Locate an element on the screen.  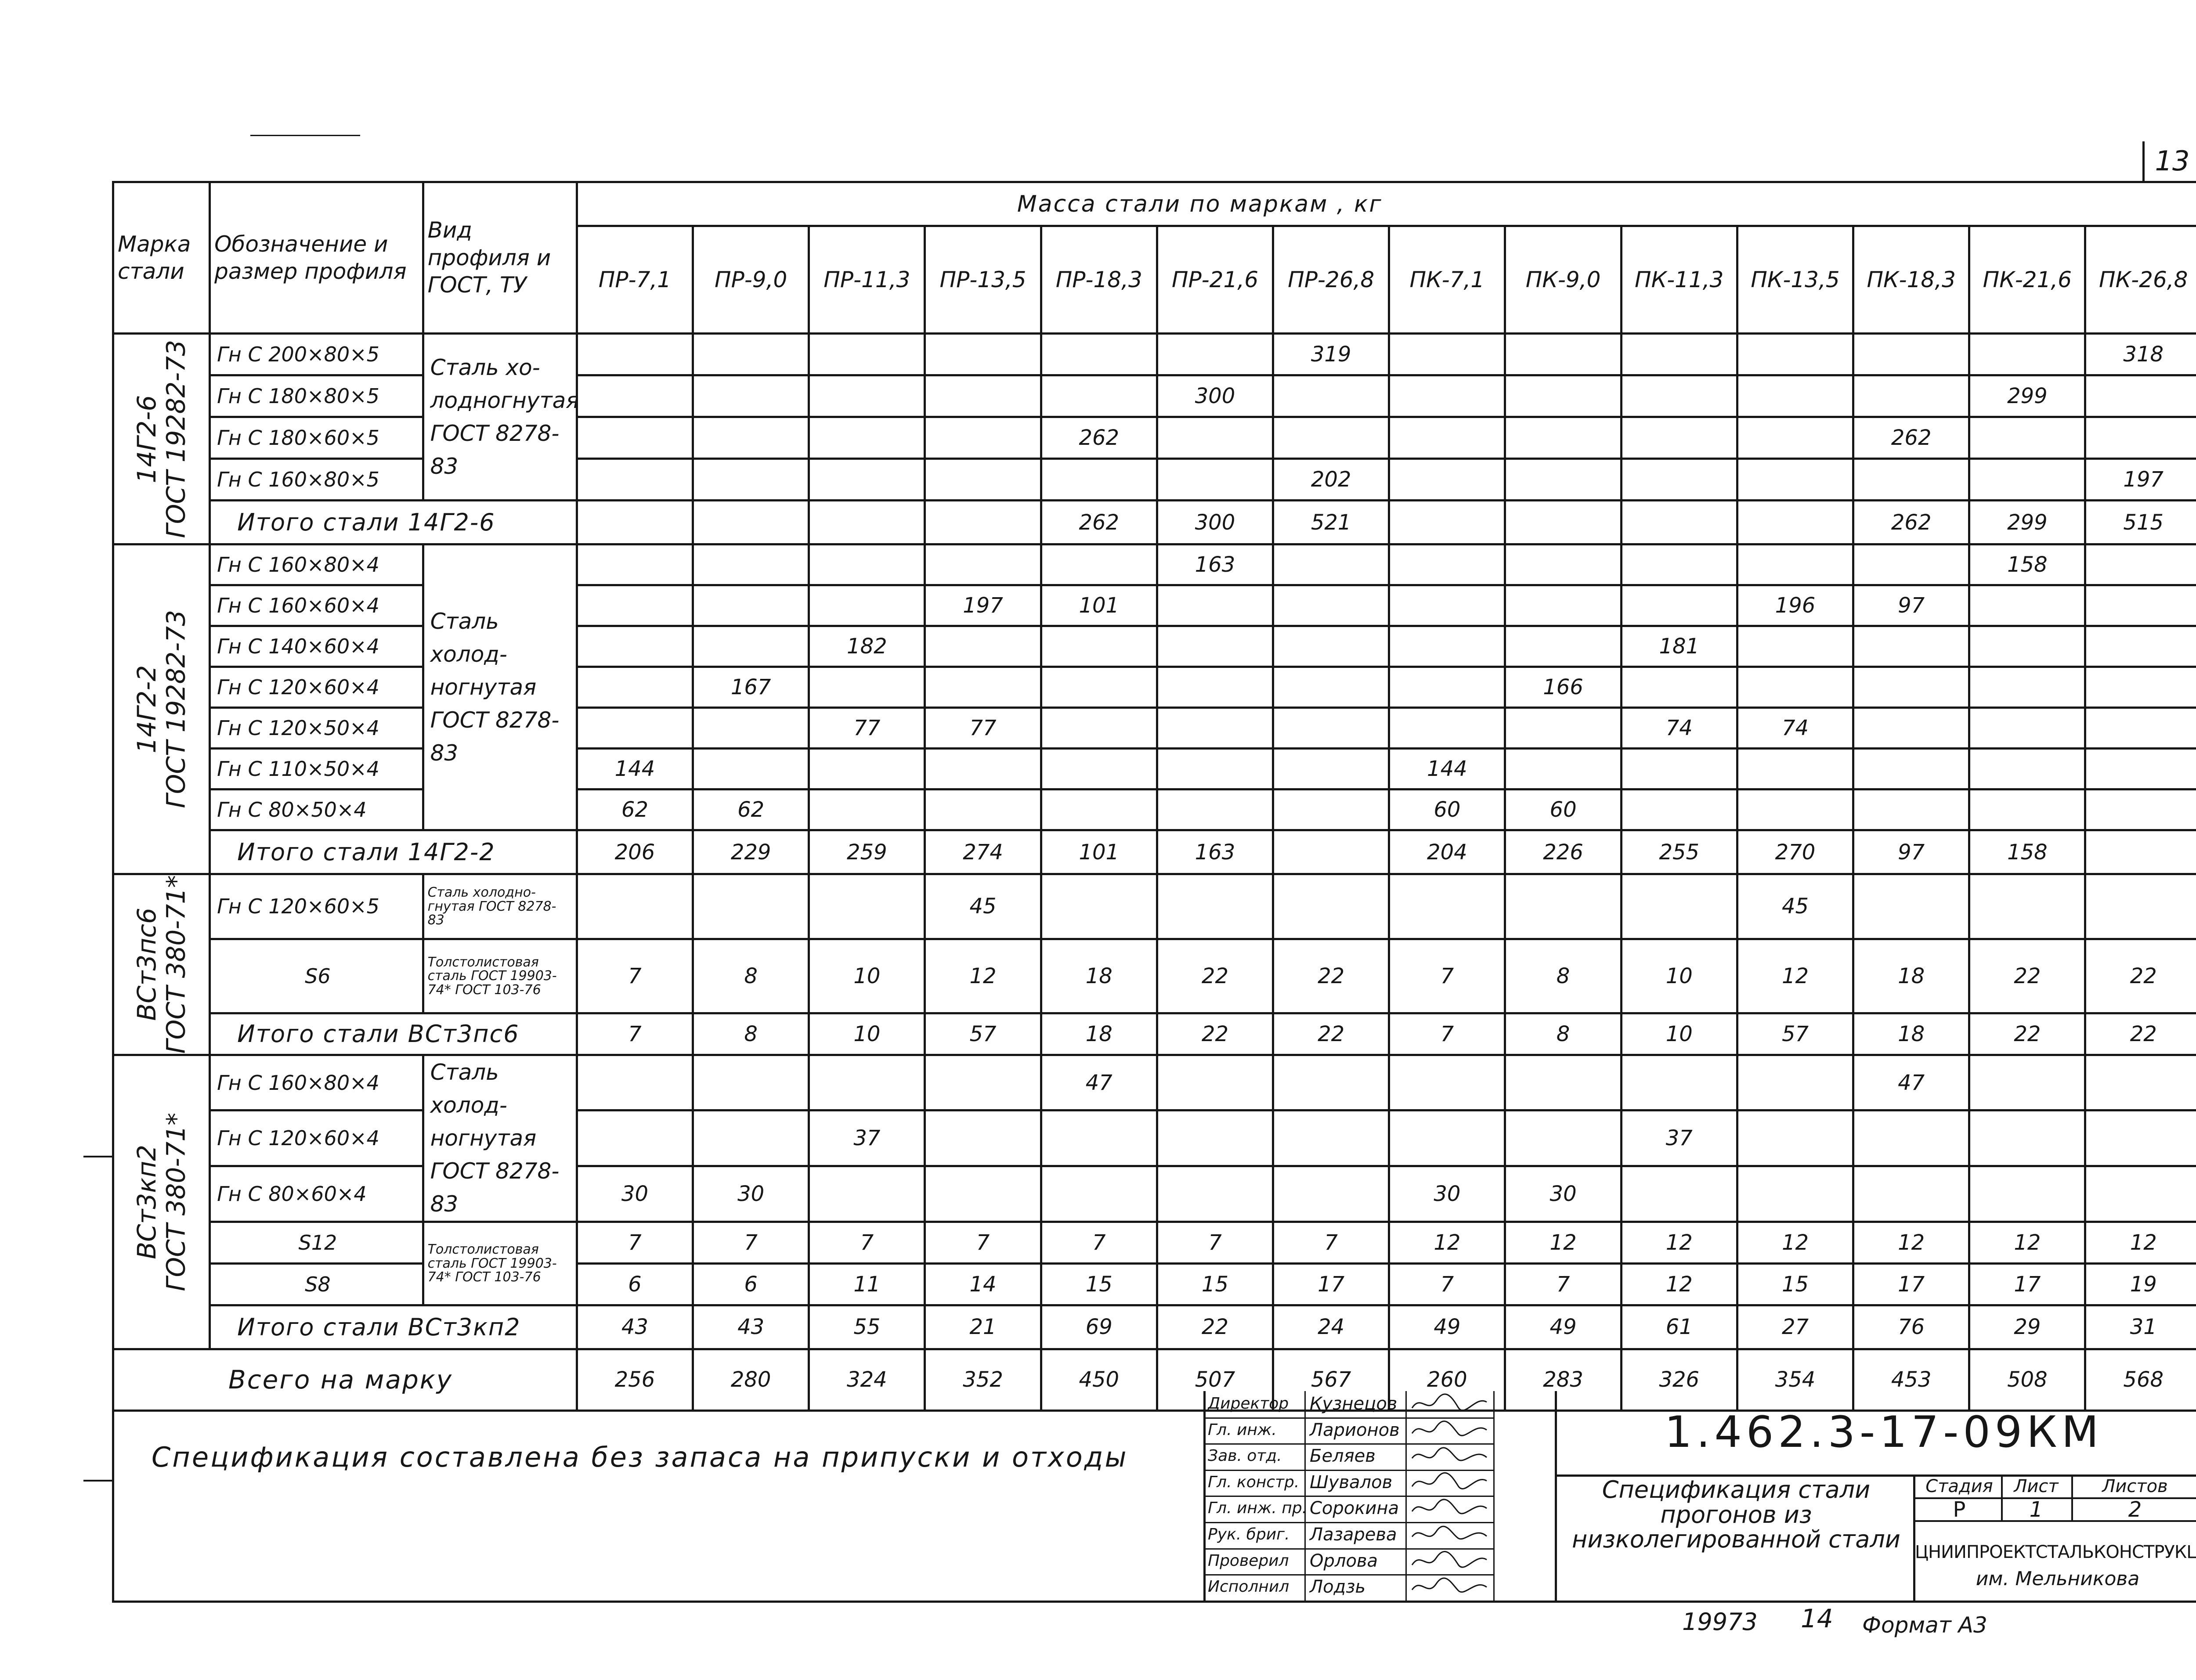
value-cell: 15 is located at coordinates (1796, 1284).